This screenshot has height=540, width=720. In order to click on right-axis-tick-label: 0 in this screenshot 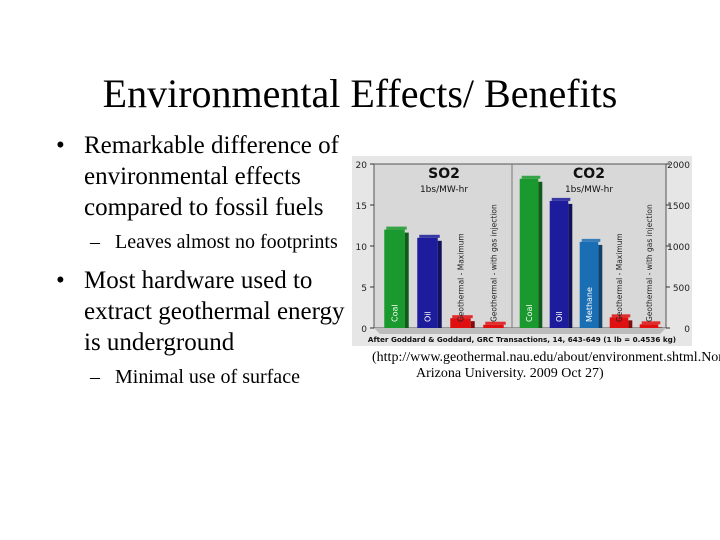, I will do `click(687, 330)`.